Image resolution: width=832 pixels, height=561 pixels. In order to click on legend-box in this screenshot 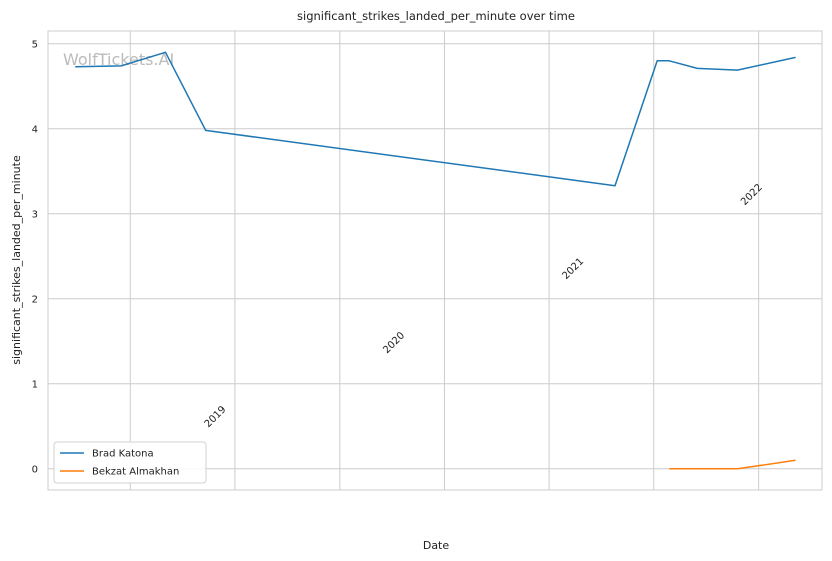, I will do `click(130, 462)`.